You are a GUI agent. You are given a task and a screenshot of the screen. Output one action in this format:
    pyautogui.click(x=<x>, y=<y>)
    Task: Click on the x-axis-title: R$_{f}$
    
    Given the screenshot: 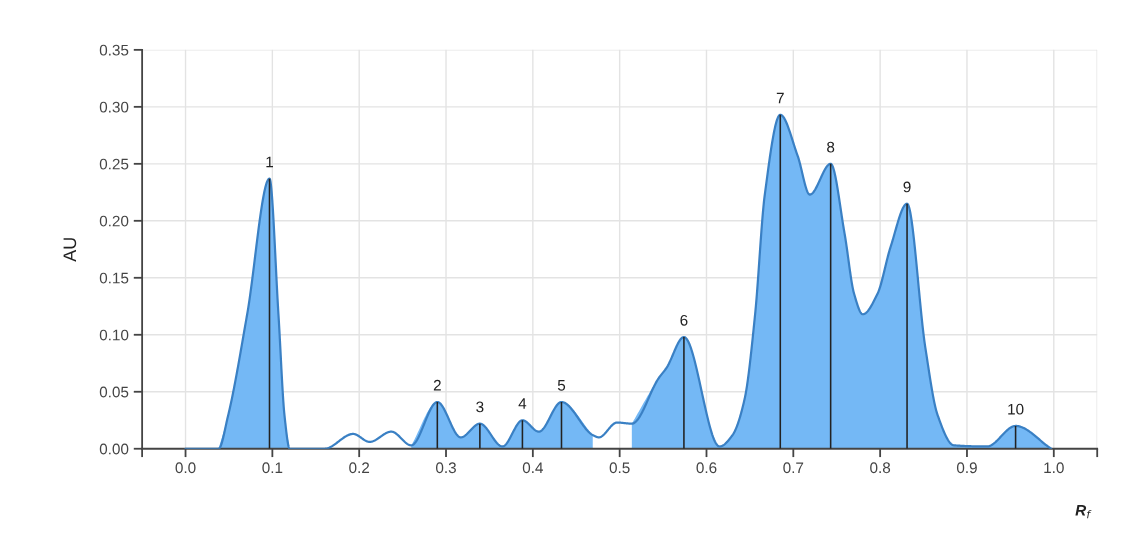 What is the action you would take?
    pyautogui.click(x=1083, y=512)
    